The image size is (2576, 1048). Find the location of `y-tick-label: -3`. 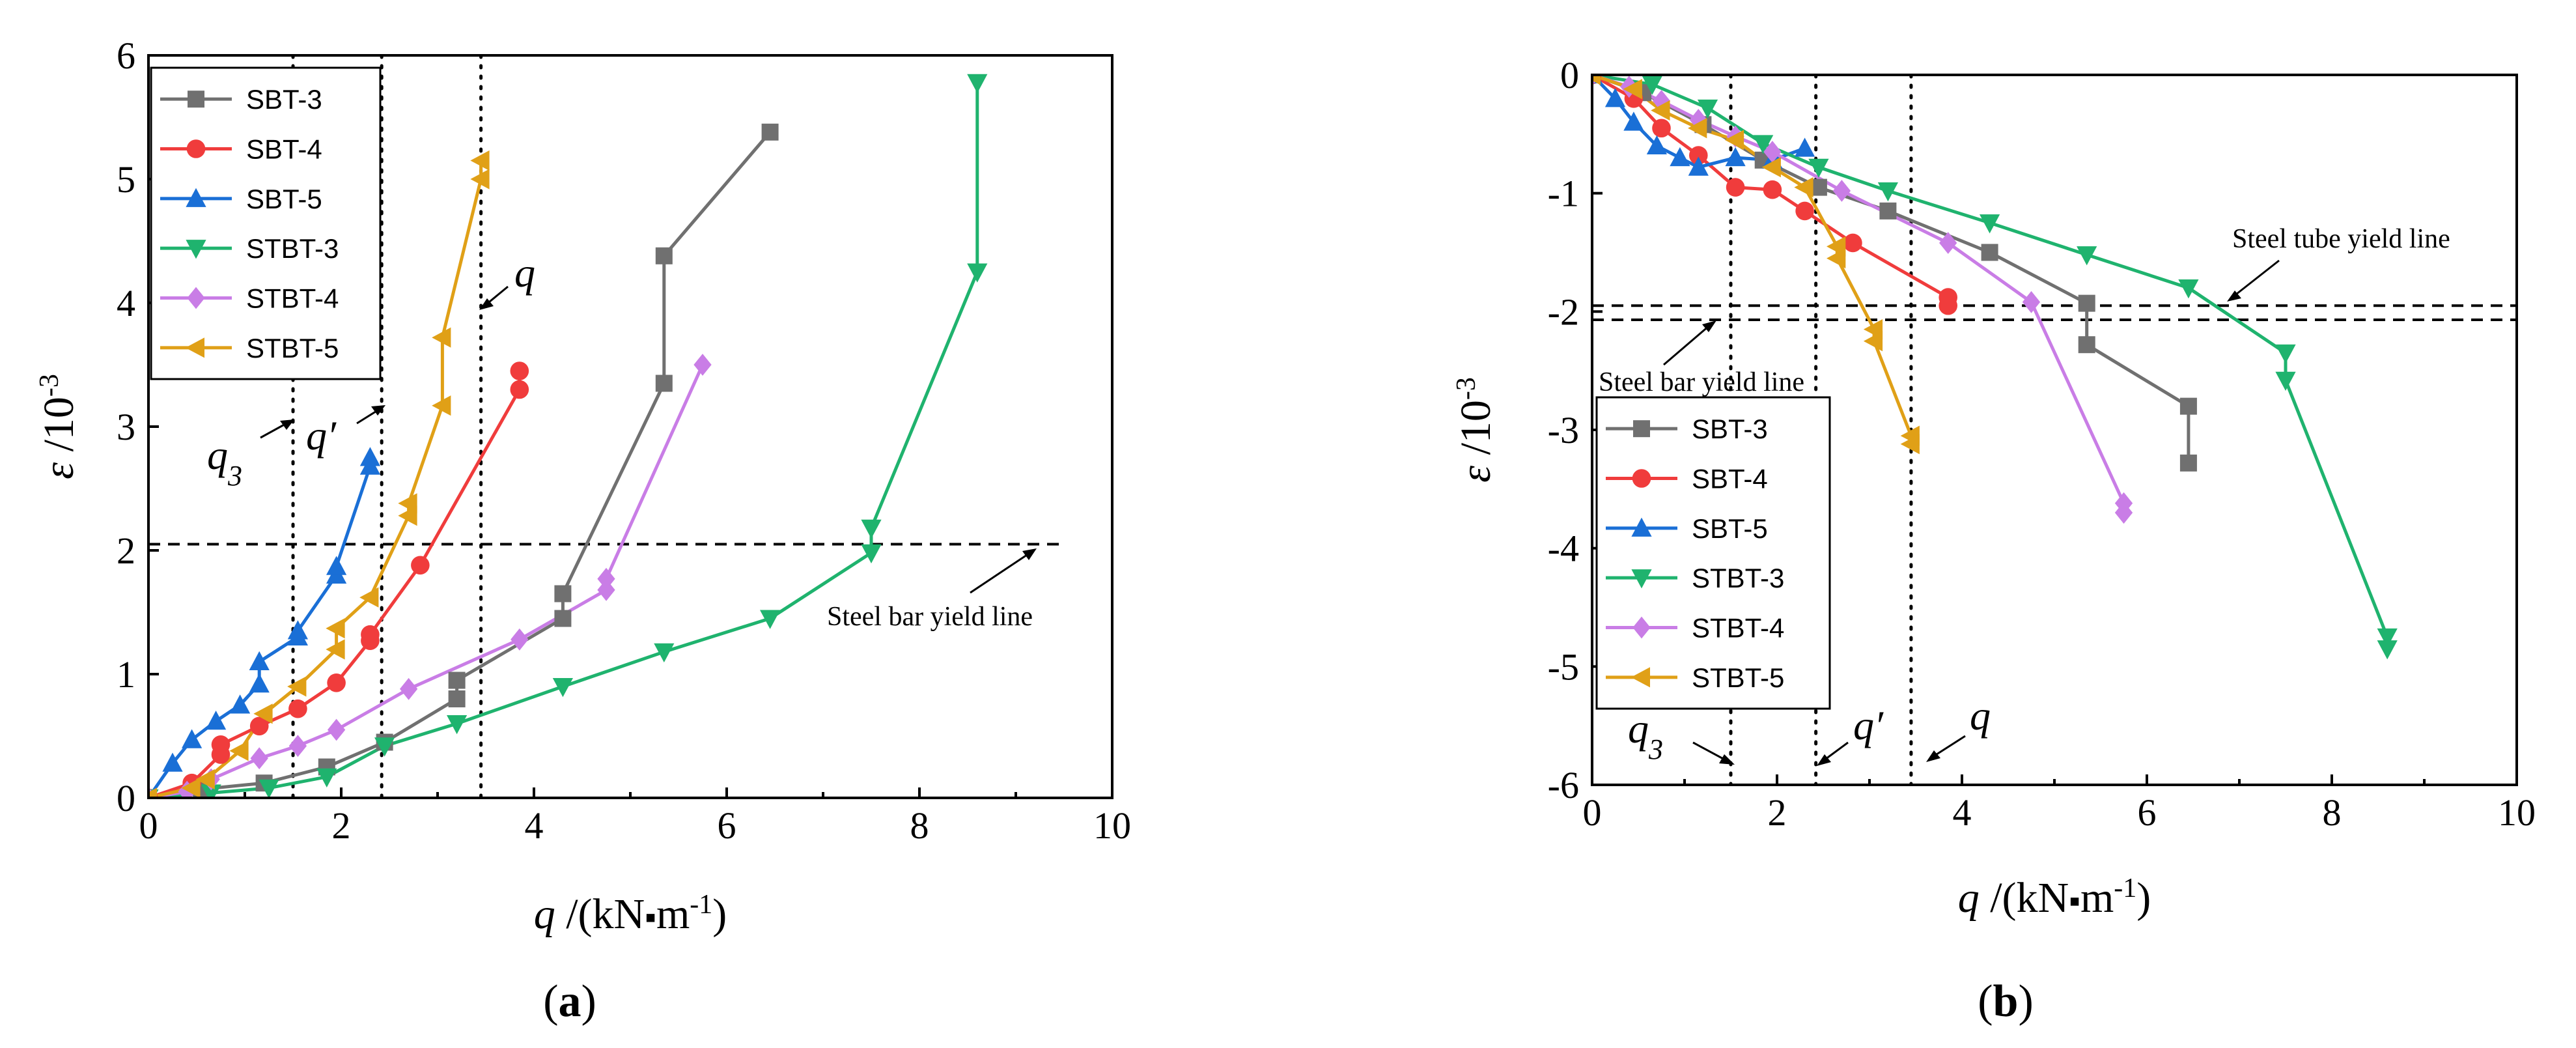

y-tick-label: -3 is located at coordinates (1564, 430).